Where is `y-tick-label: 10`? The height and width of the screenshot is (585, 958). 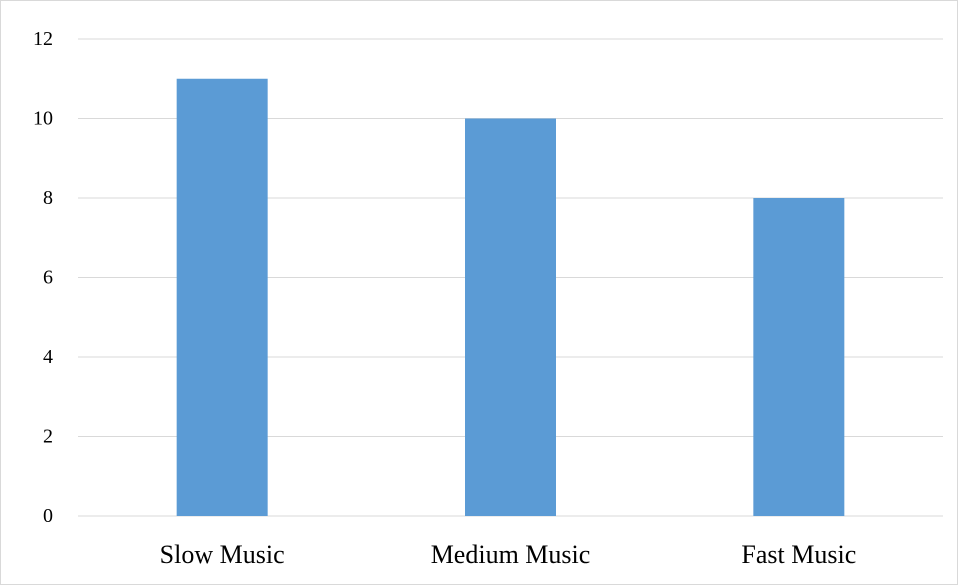 y-tick-label: 10 is located at coordinates (43, 119).